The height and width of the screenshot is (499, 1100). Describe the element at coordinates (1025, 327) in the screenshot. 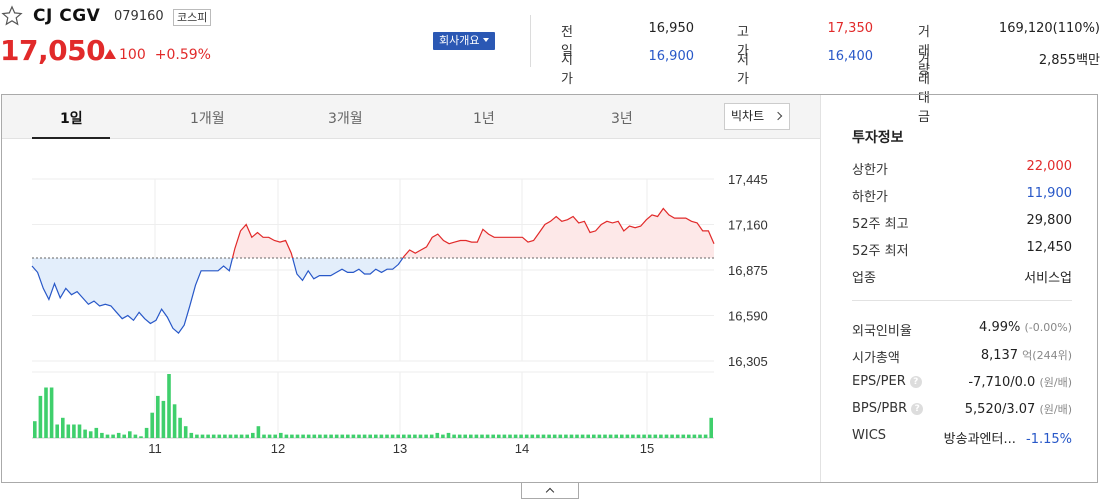

I see `info-value: 4.99% (-0.00%)` at that location.